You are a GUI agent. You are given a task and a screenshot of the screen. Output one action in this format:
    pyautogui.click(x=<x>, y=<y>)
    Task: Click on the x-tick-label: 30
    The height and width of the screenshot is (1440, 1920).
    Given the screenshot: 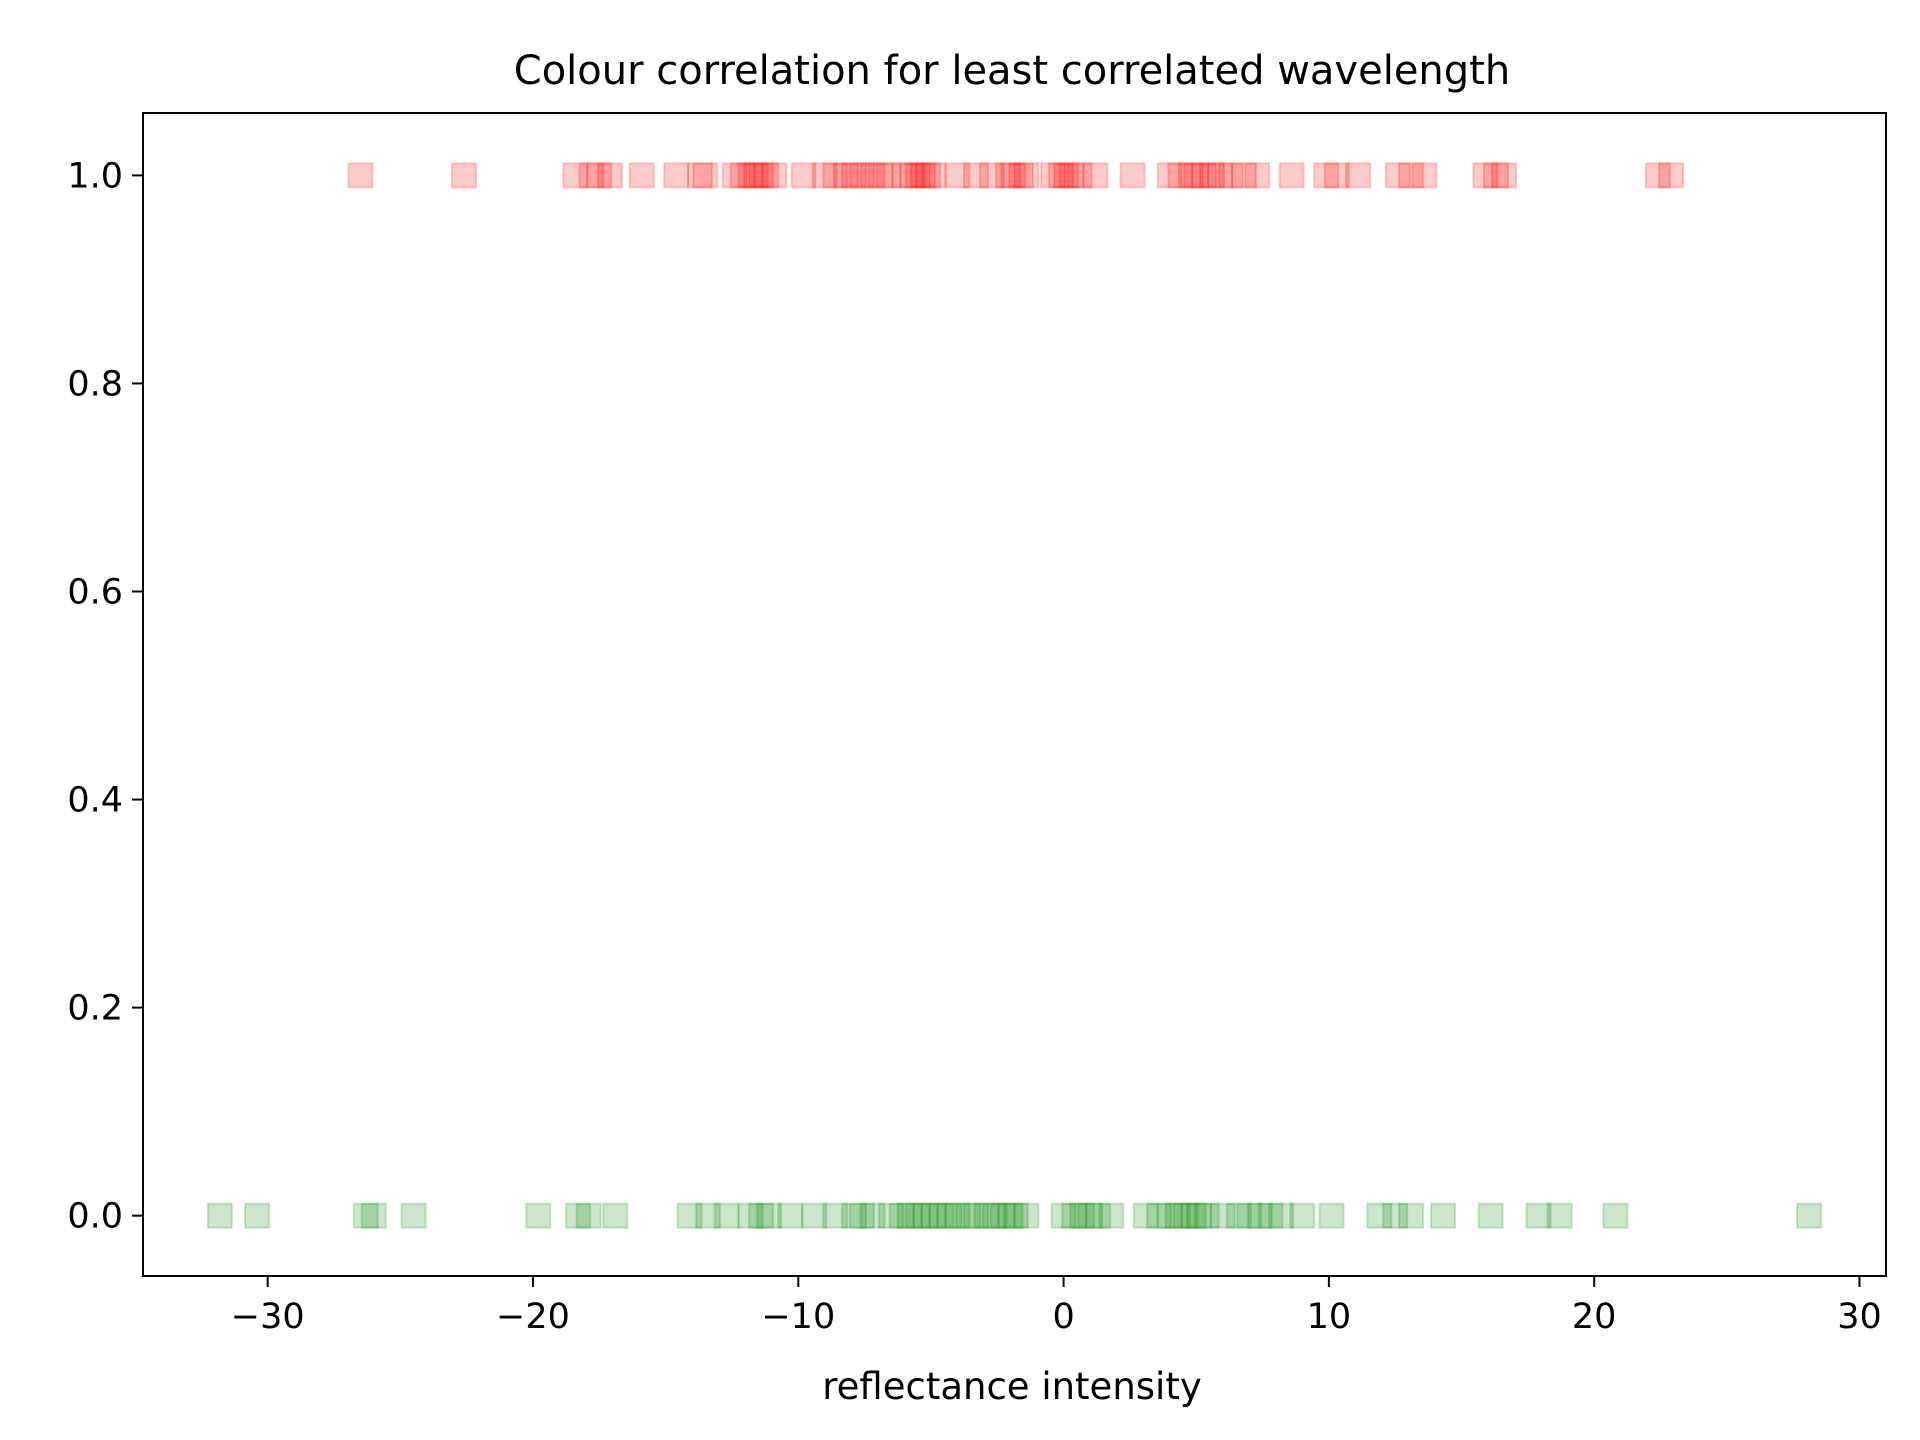 What is the action you would take?
    pyautogui.click(x=1859, y=1317)
    